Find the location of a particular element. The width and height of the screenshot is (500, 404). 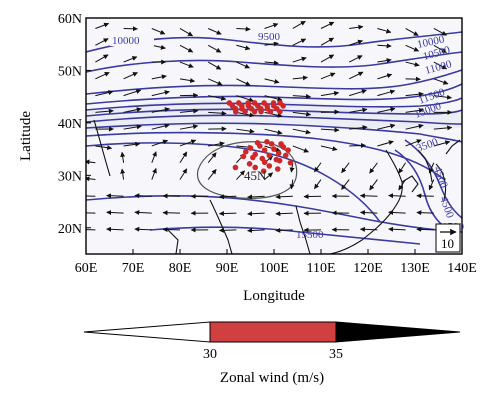

colorbar-tick-label: 30 is located at coordinates (210, 354).